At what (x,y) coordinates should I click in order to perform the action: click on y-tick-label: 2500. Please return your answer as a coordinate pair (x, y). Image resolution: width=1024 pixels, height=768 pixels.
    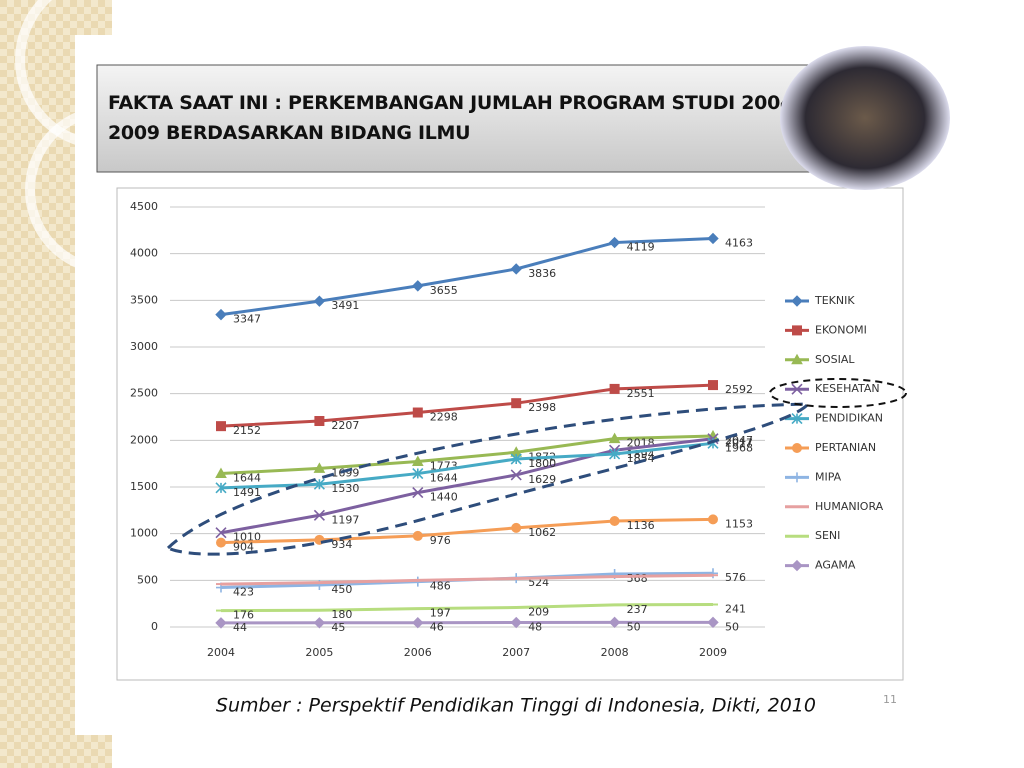
    Looking at the image, I should click on (144, 393).